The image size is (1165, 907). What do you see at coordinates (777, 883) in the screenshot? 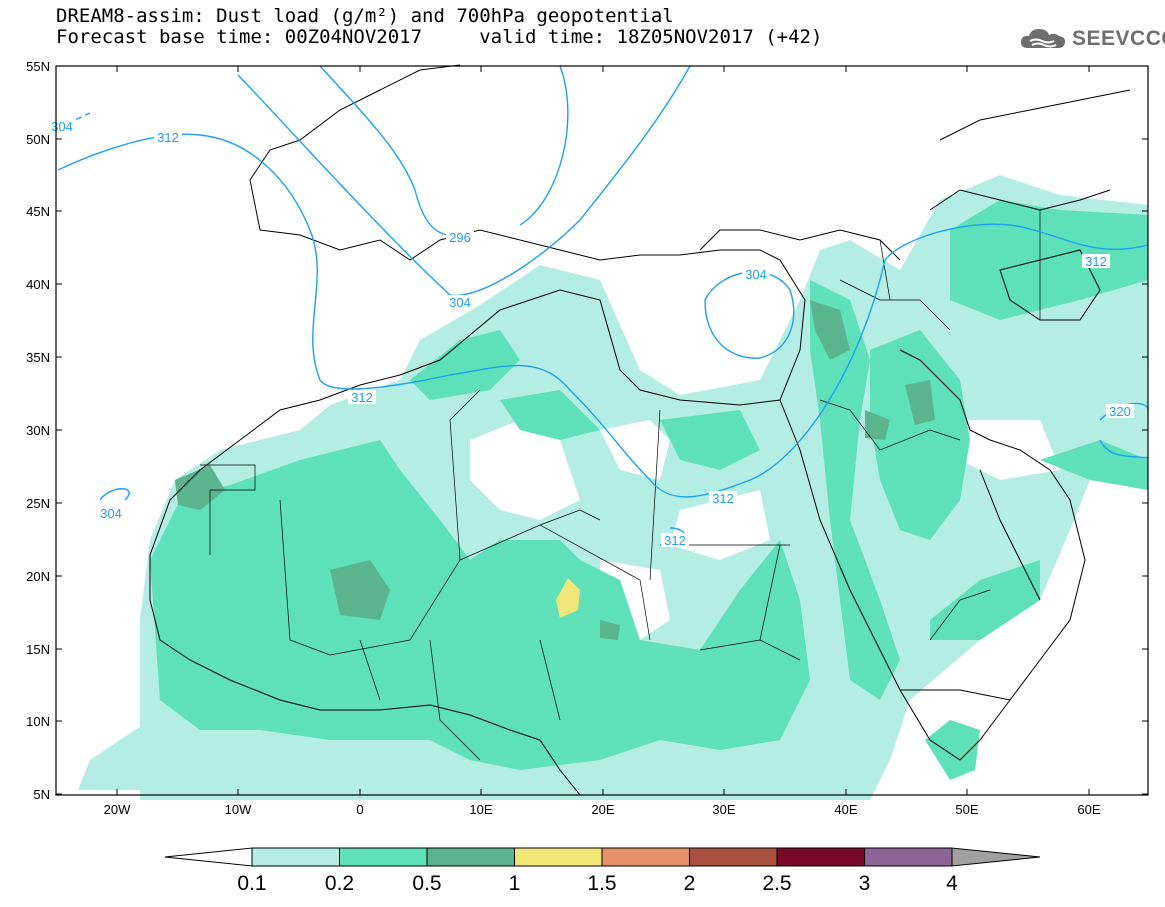
I see `colorbar-label: 2.5` at bounding box center [777, 883].